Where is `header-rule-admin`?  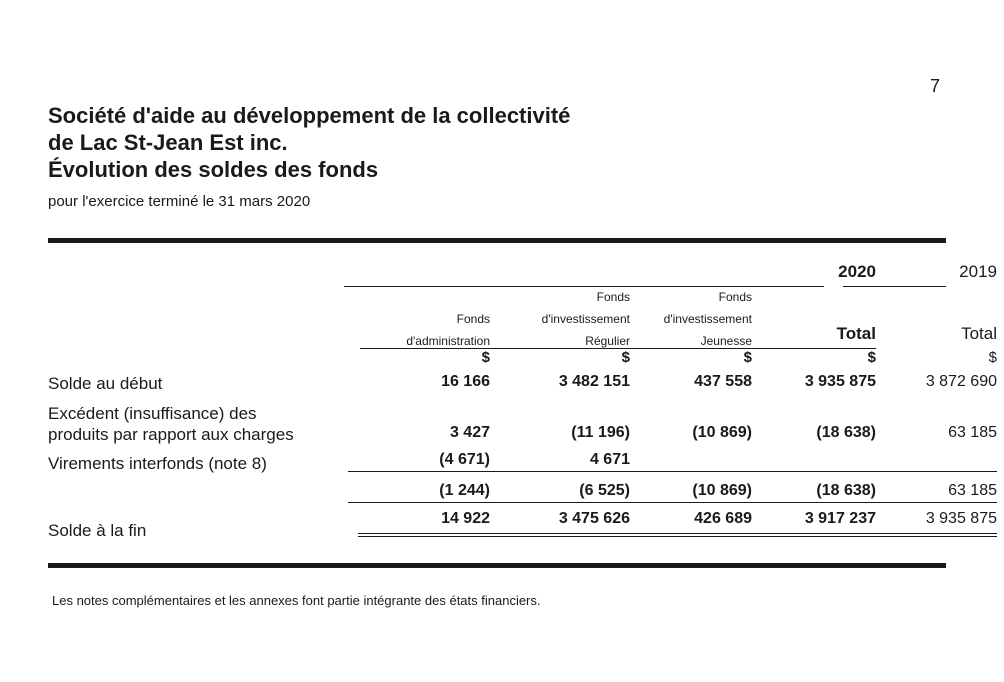
header-rule-admin is located at coordinates (425, 348).